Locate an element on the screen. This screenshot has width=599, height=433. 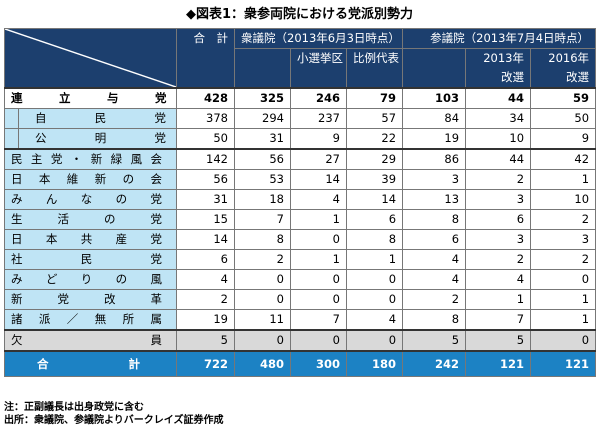
header-row-1: 合 計 衆議院（2013年6月3日時点） 参議院（2013年7月4日時点） is located at coordinates (300, 58).